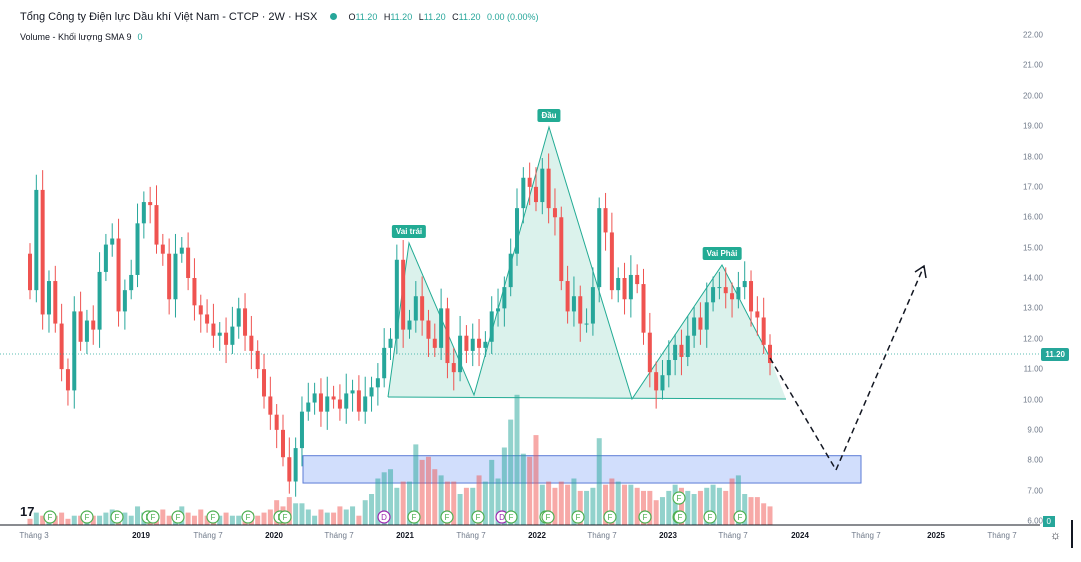 This screenshot has height=562, width=1081. What do you see at coordinates (1035, 491) in the screenshot?
I see `y-tick-label: 7.00` at bounding box center [1035, 491].